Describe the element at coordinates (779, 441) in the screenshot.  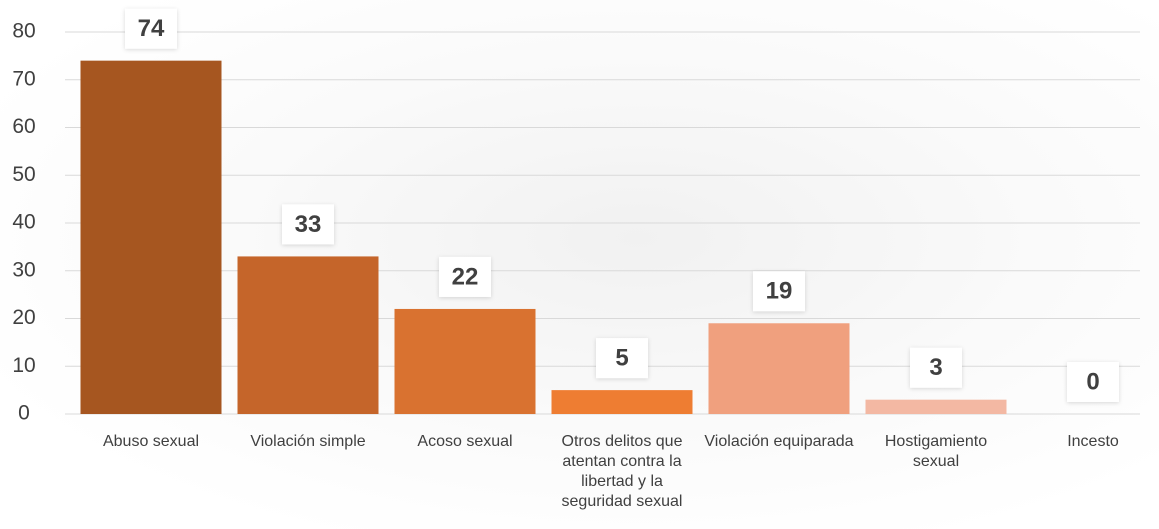
I see `x-tick-label: Violación equiparada` at that location.